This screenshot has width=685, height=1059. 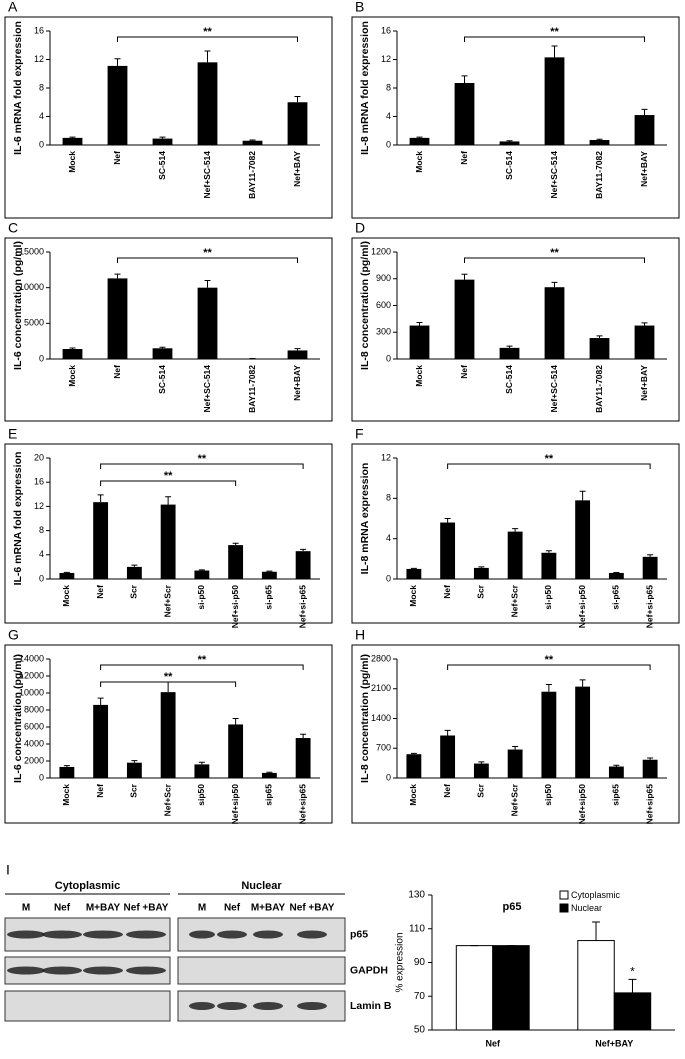 What do you see at coordinates (388, 538) in the screenshot?
I see `y-tick-label: 4` at bounding box center [388, 538].